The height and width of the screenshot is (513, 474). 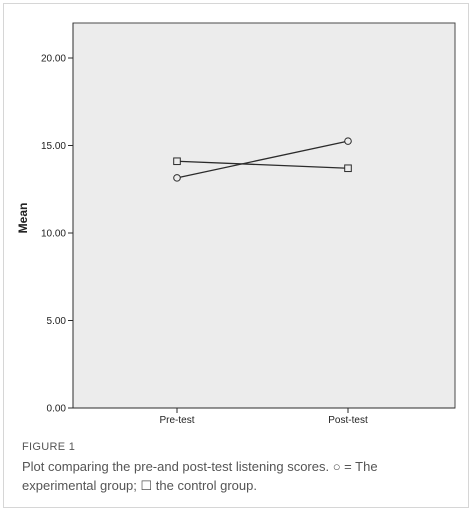 I want to click on figure-label: FIGURE 1, so click(x=49, y=447).